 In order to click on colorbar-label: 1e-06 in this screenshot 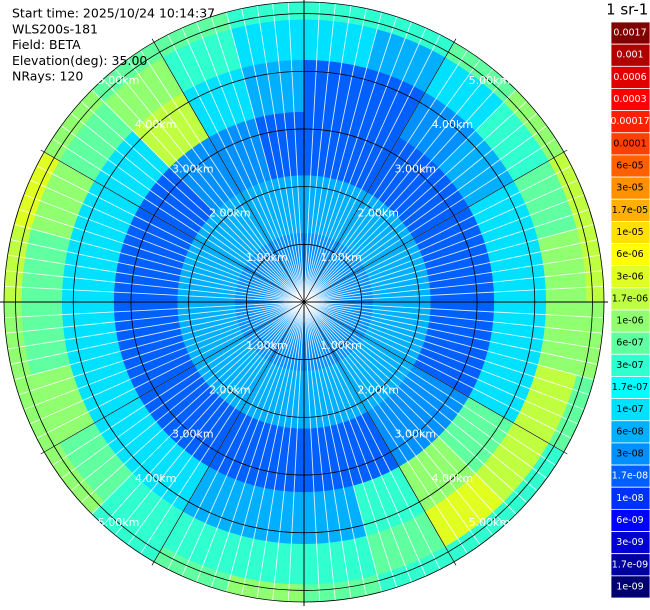, I will do `click(629, 321)`.